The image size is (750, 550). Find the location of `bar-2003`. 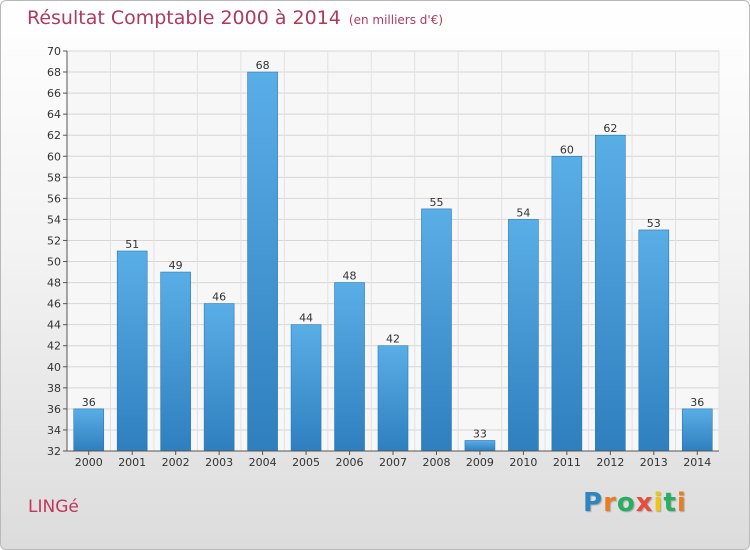

bar-2003 is located at coordinates (219, 377).